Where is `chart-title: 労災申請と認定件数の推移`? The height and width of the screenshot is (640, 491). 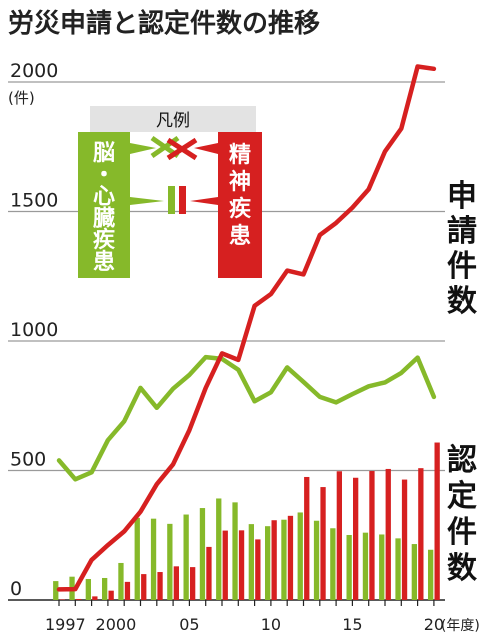 chart-title: 労災申請と認定件数の推移 is located at coordinates (164, 23).